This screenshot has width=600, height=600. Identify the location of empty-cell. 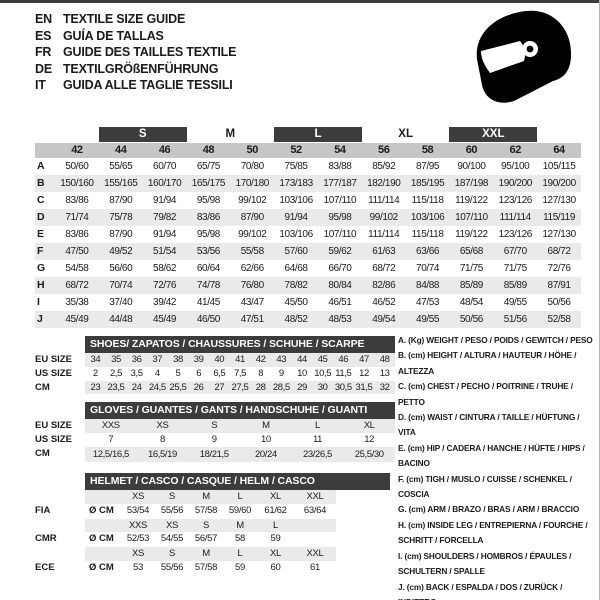
(60, 554).